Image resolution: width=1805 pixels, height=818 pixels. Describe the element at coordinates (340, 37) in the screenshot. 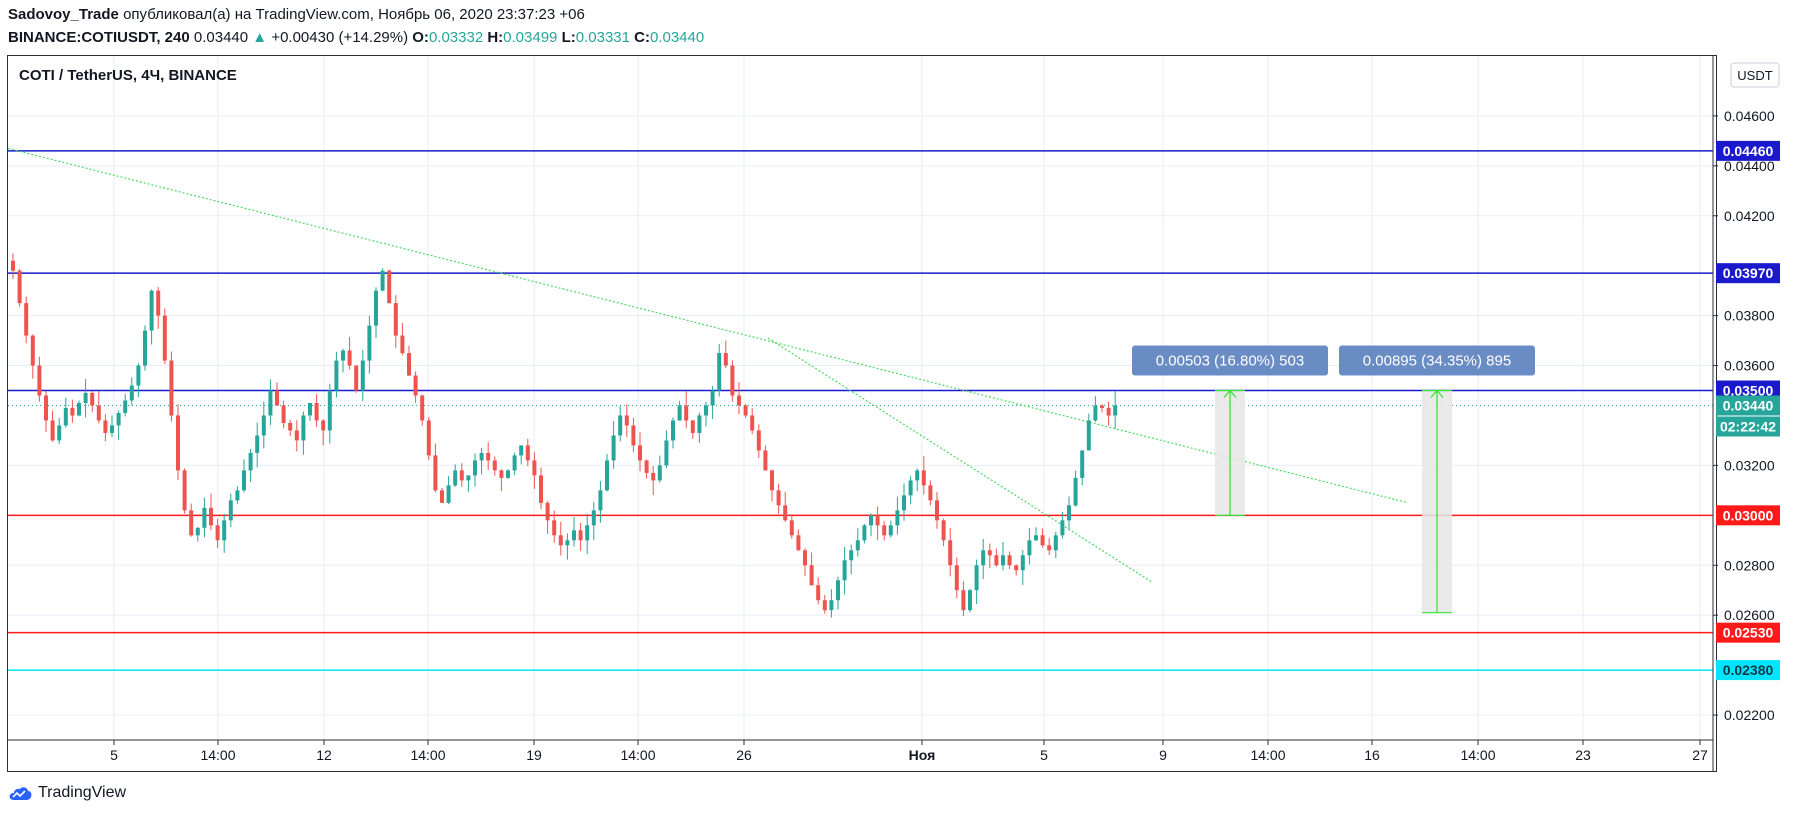

I see `price-change: +0.00430 (+14.29%)` at that location.